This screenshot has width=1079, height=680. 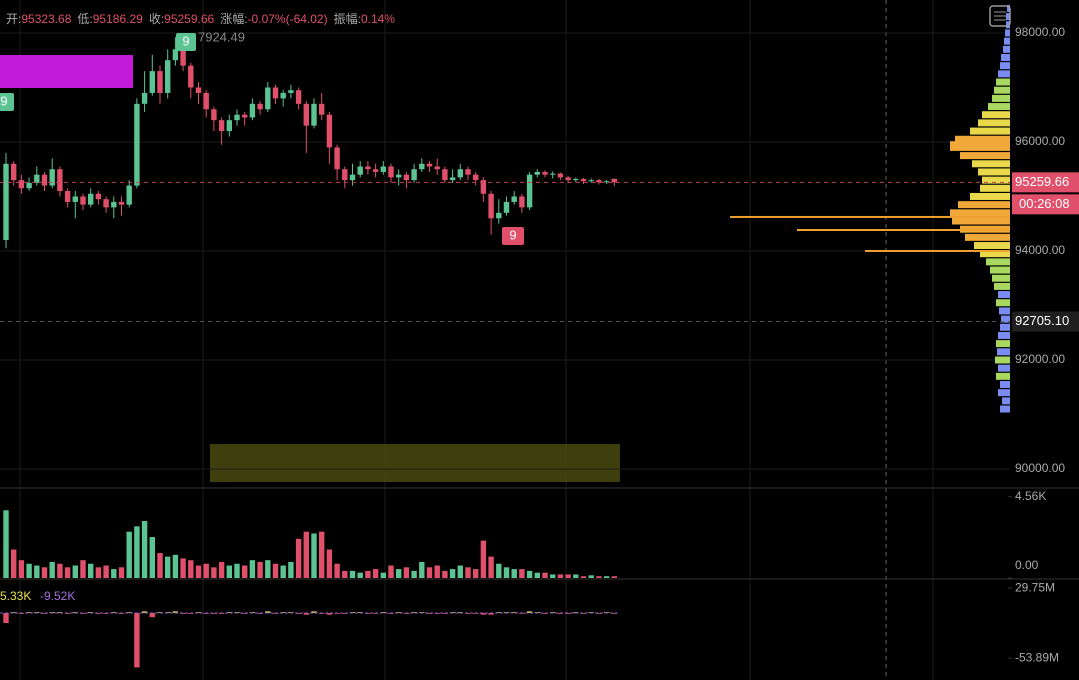 What do you see at coordinates (1000, 16) in the screenshot?
I see `settings-icon` at bounding box center [1000, 16].